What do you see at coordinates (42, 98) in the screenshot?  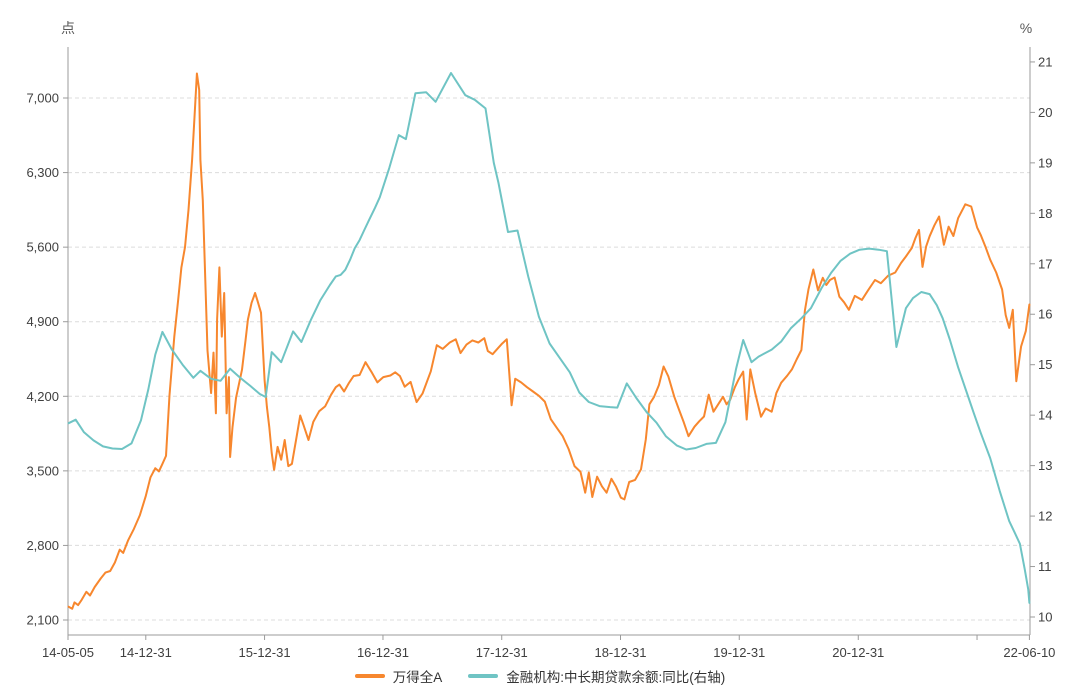 I see `left-axis-tick-label: 7,000` at bounding box center [42, 98].